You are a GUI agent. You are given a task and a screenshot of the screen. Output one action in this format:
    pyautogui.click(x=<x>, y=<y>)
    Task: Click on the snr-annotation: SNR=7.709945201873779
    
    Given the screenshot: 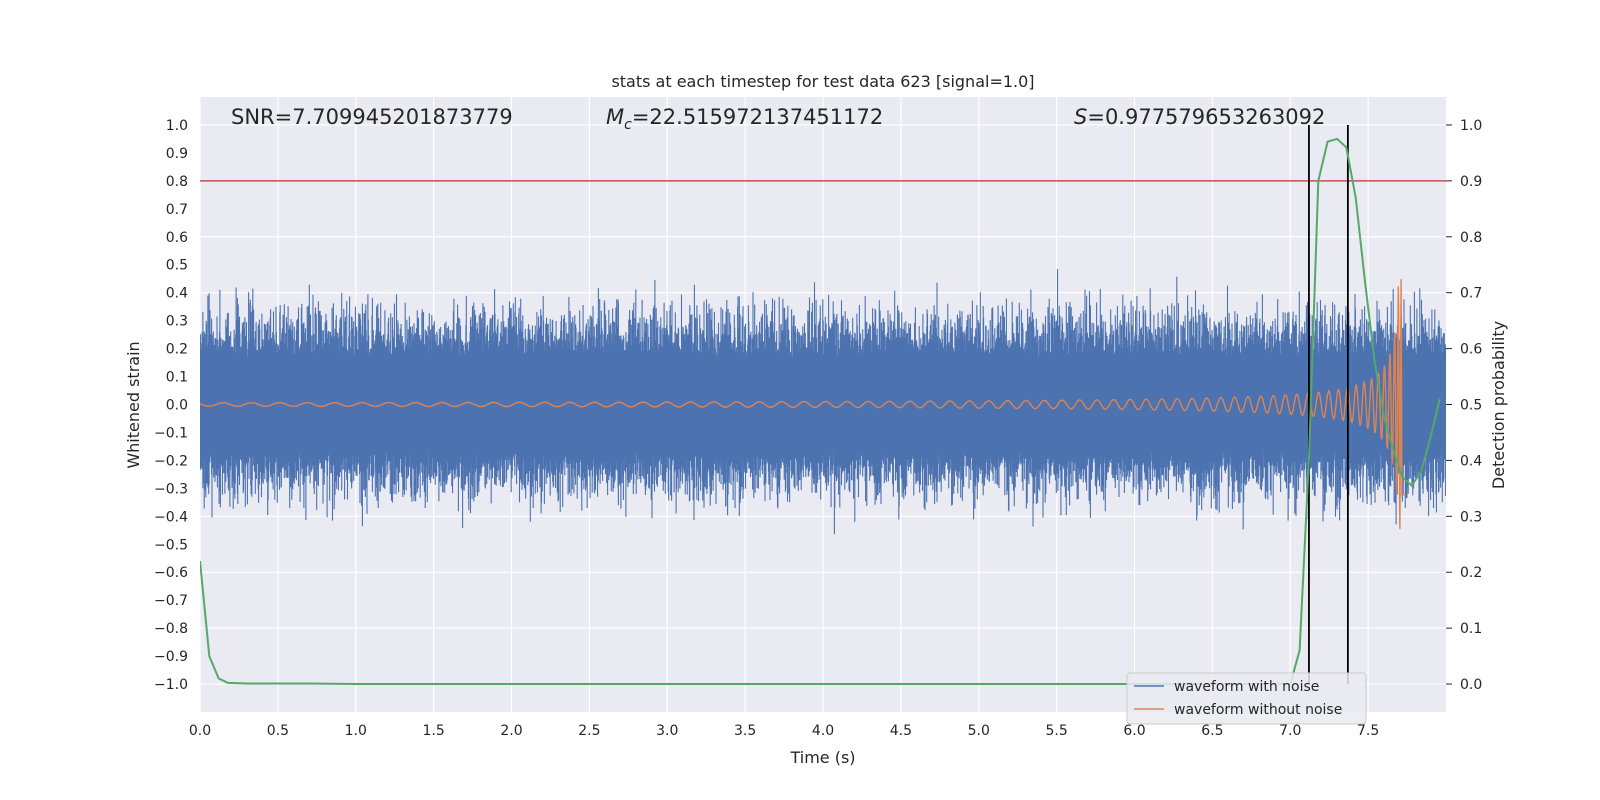 What is the action you would take?
    pyautogui.click(x=372, y=117)
    